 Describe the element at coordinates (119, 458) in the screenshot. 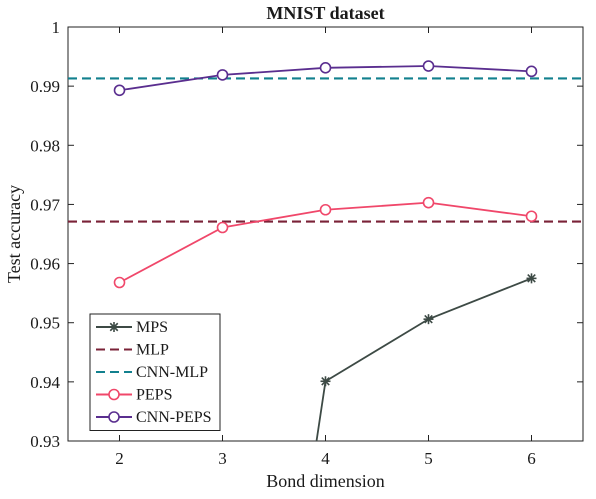

I see `x-tick-label: 2` at that location.